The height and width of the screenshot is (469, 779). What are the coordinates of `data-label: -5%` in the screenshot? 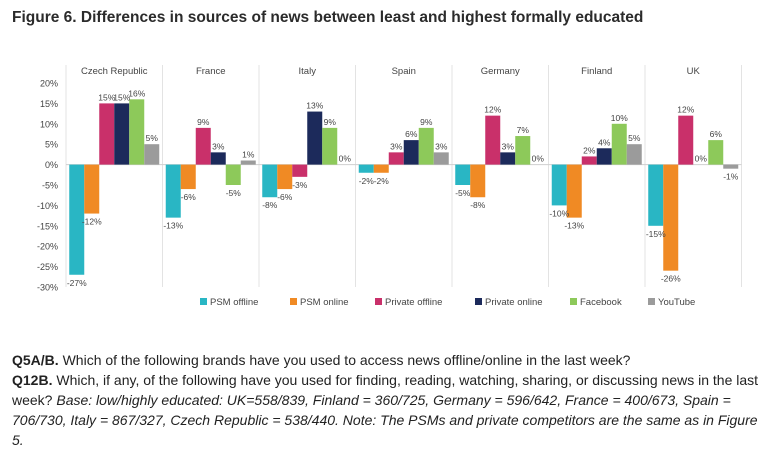 It's located at (234, 193).